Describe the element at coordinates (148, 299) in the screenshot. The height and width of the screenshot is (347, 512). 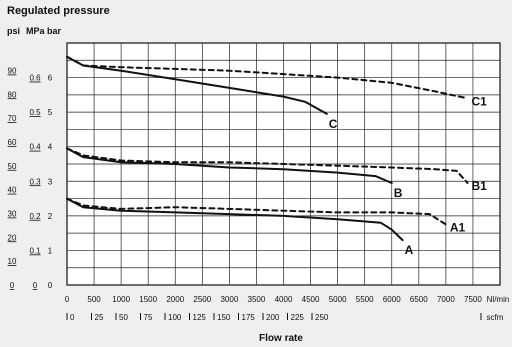
I see `x-tick-label-nlmin: 1500` at that location.